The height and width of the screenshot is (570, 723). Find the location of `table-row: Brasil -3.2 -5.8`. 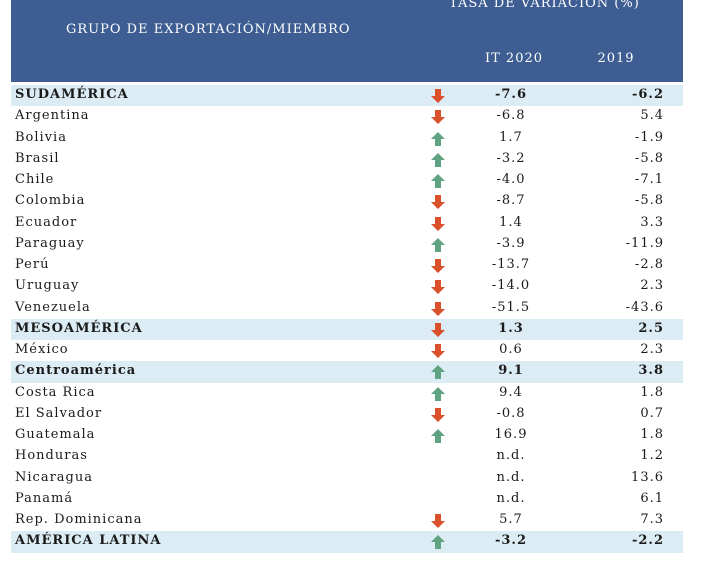

table-row: Brasil -3.2 -5.8 is located at coordinates (347, 159).